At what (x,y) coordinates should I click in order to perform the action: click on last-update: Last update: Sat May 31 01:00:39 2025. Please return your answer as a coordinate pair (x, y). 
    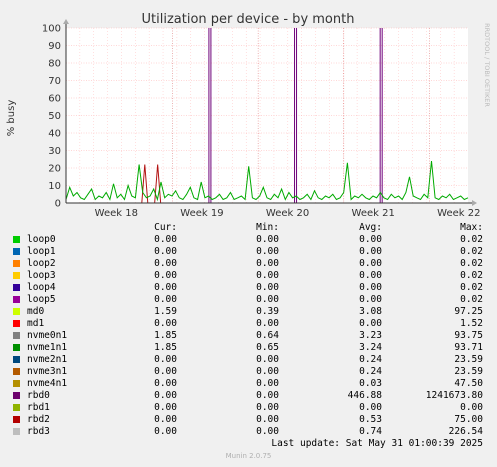
    Looking at the image, I should click on (377, 443).